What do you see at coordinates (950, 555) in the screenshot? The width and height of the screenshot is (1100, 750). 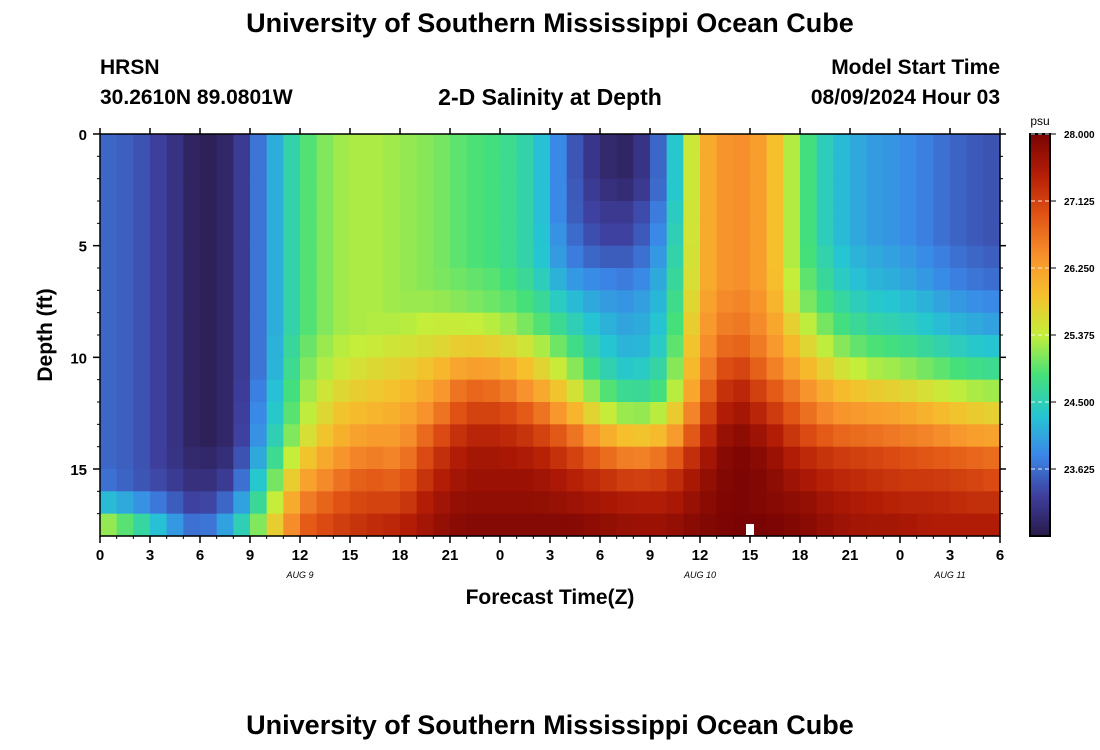 I see `x-tick-label: 3` at bounding box center [950, 555].